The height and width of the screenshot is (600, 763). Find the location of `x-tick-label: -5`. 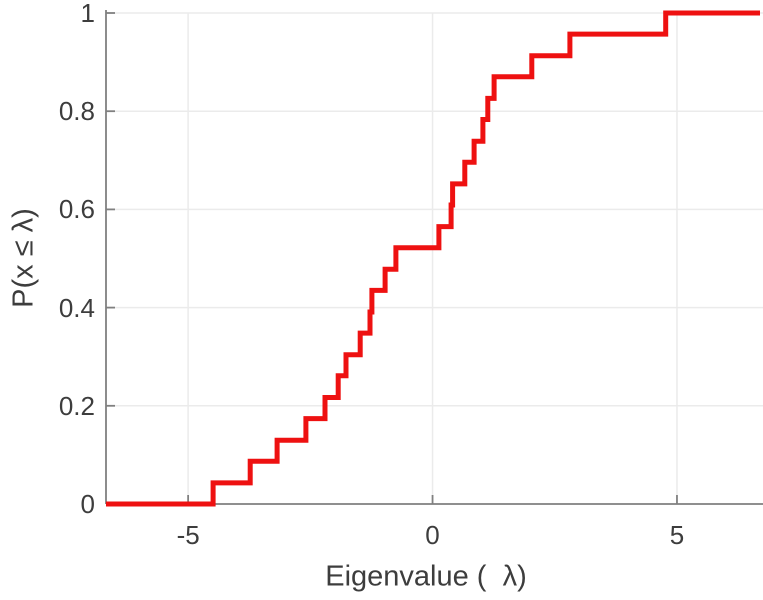

x-tick-label: -5 is located at coordinates (188, 535).